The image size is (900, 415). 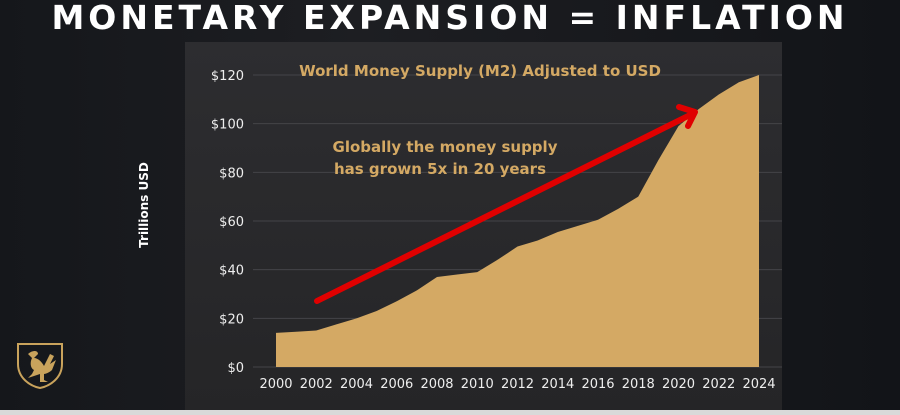 I want to click on y-ticks: $0 $20 $40 $60 $80 $100 $120, so click(x=227, y=222).